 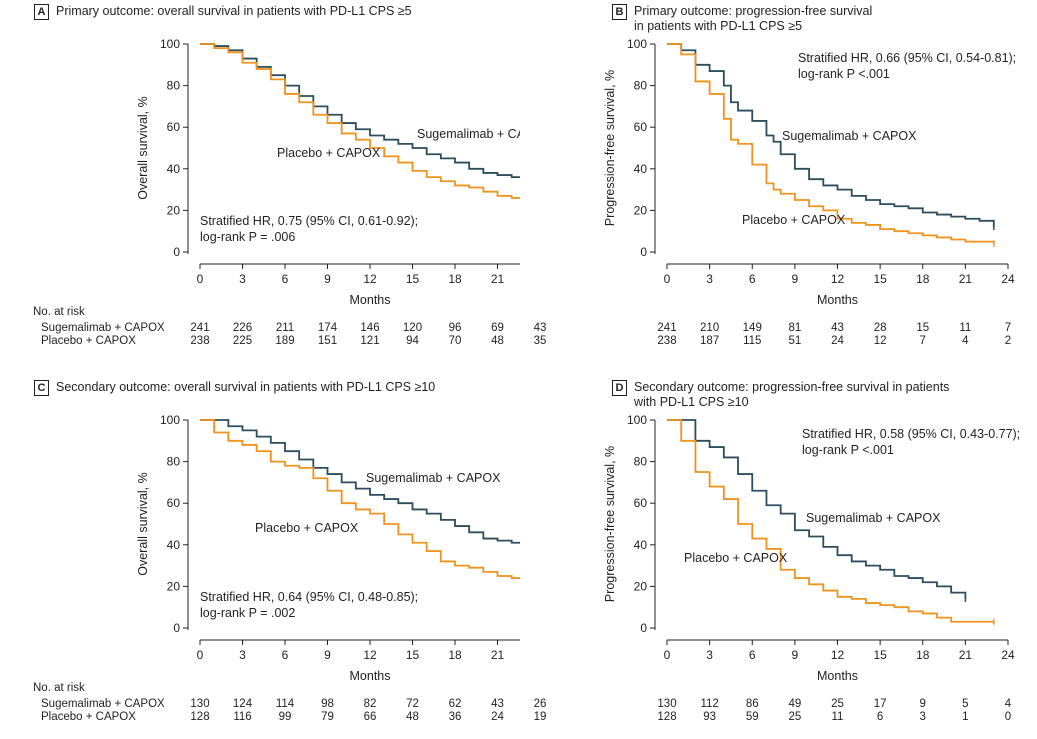 What do you see at coordinates (540, 704) in the screenshot?
I see `risk-count: 26` at bounding box center [540, 704].